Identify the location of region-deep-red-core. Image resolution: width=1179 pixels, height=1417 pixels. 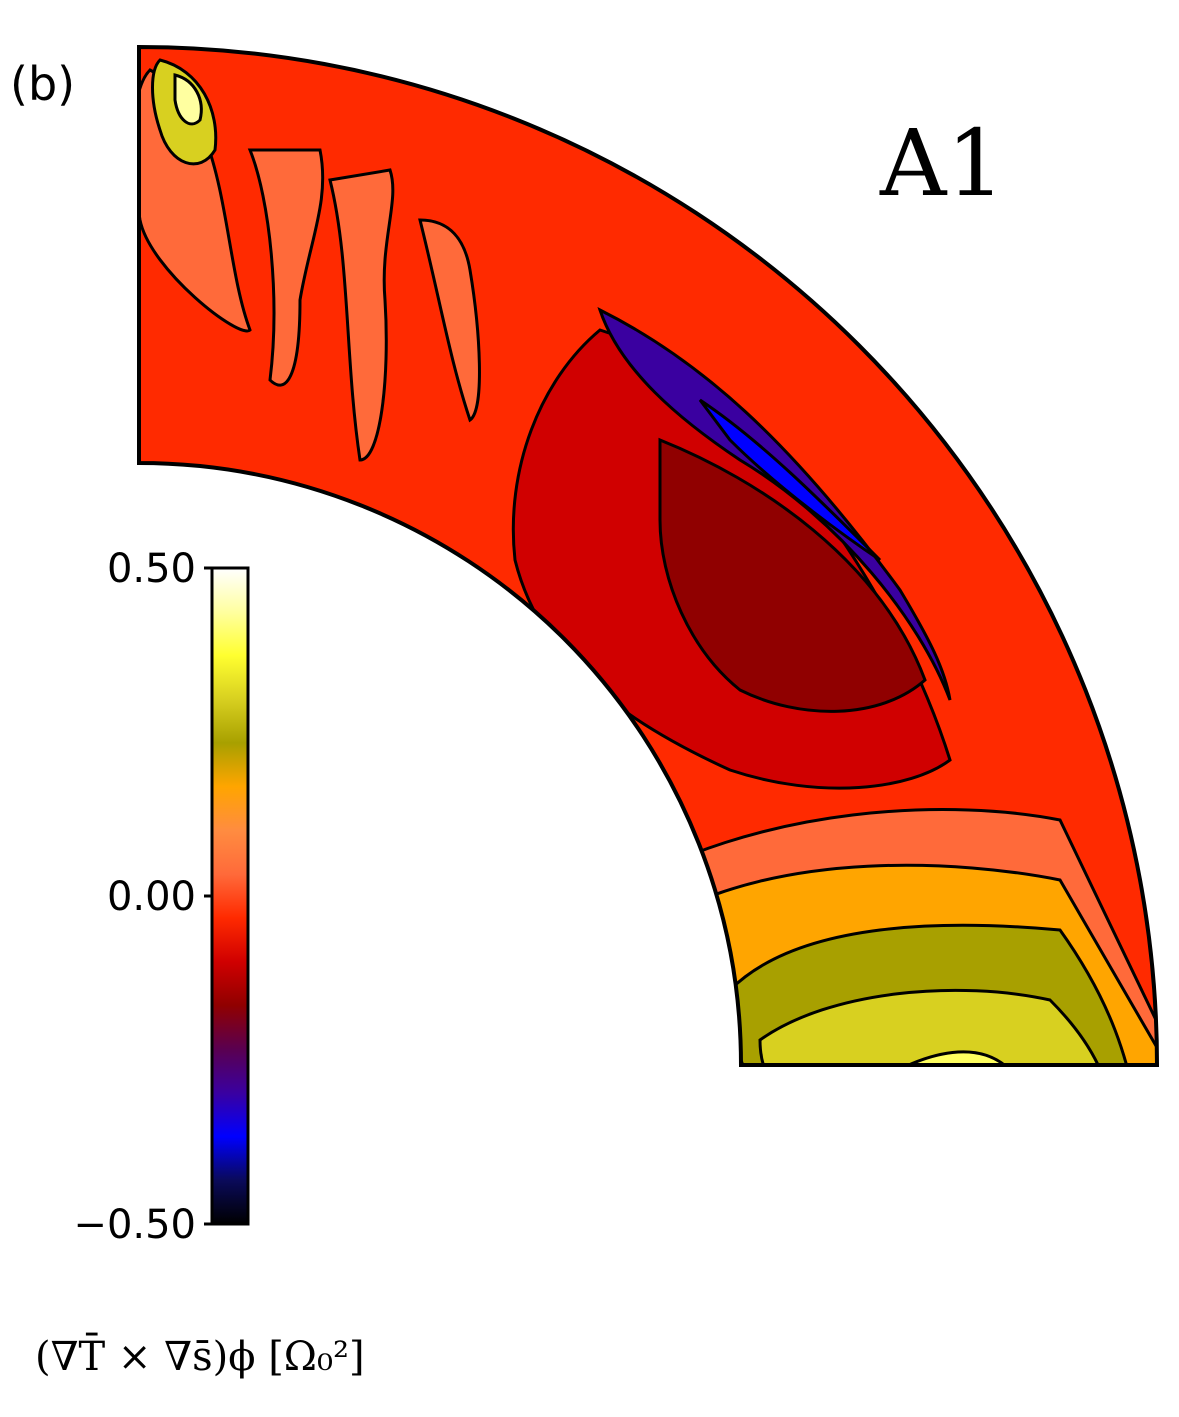
(792, 575).